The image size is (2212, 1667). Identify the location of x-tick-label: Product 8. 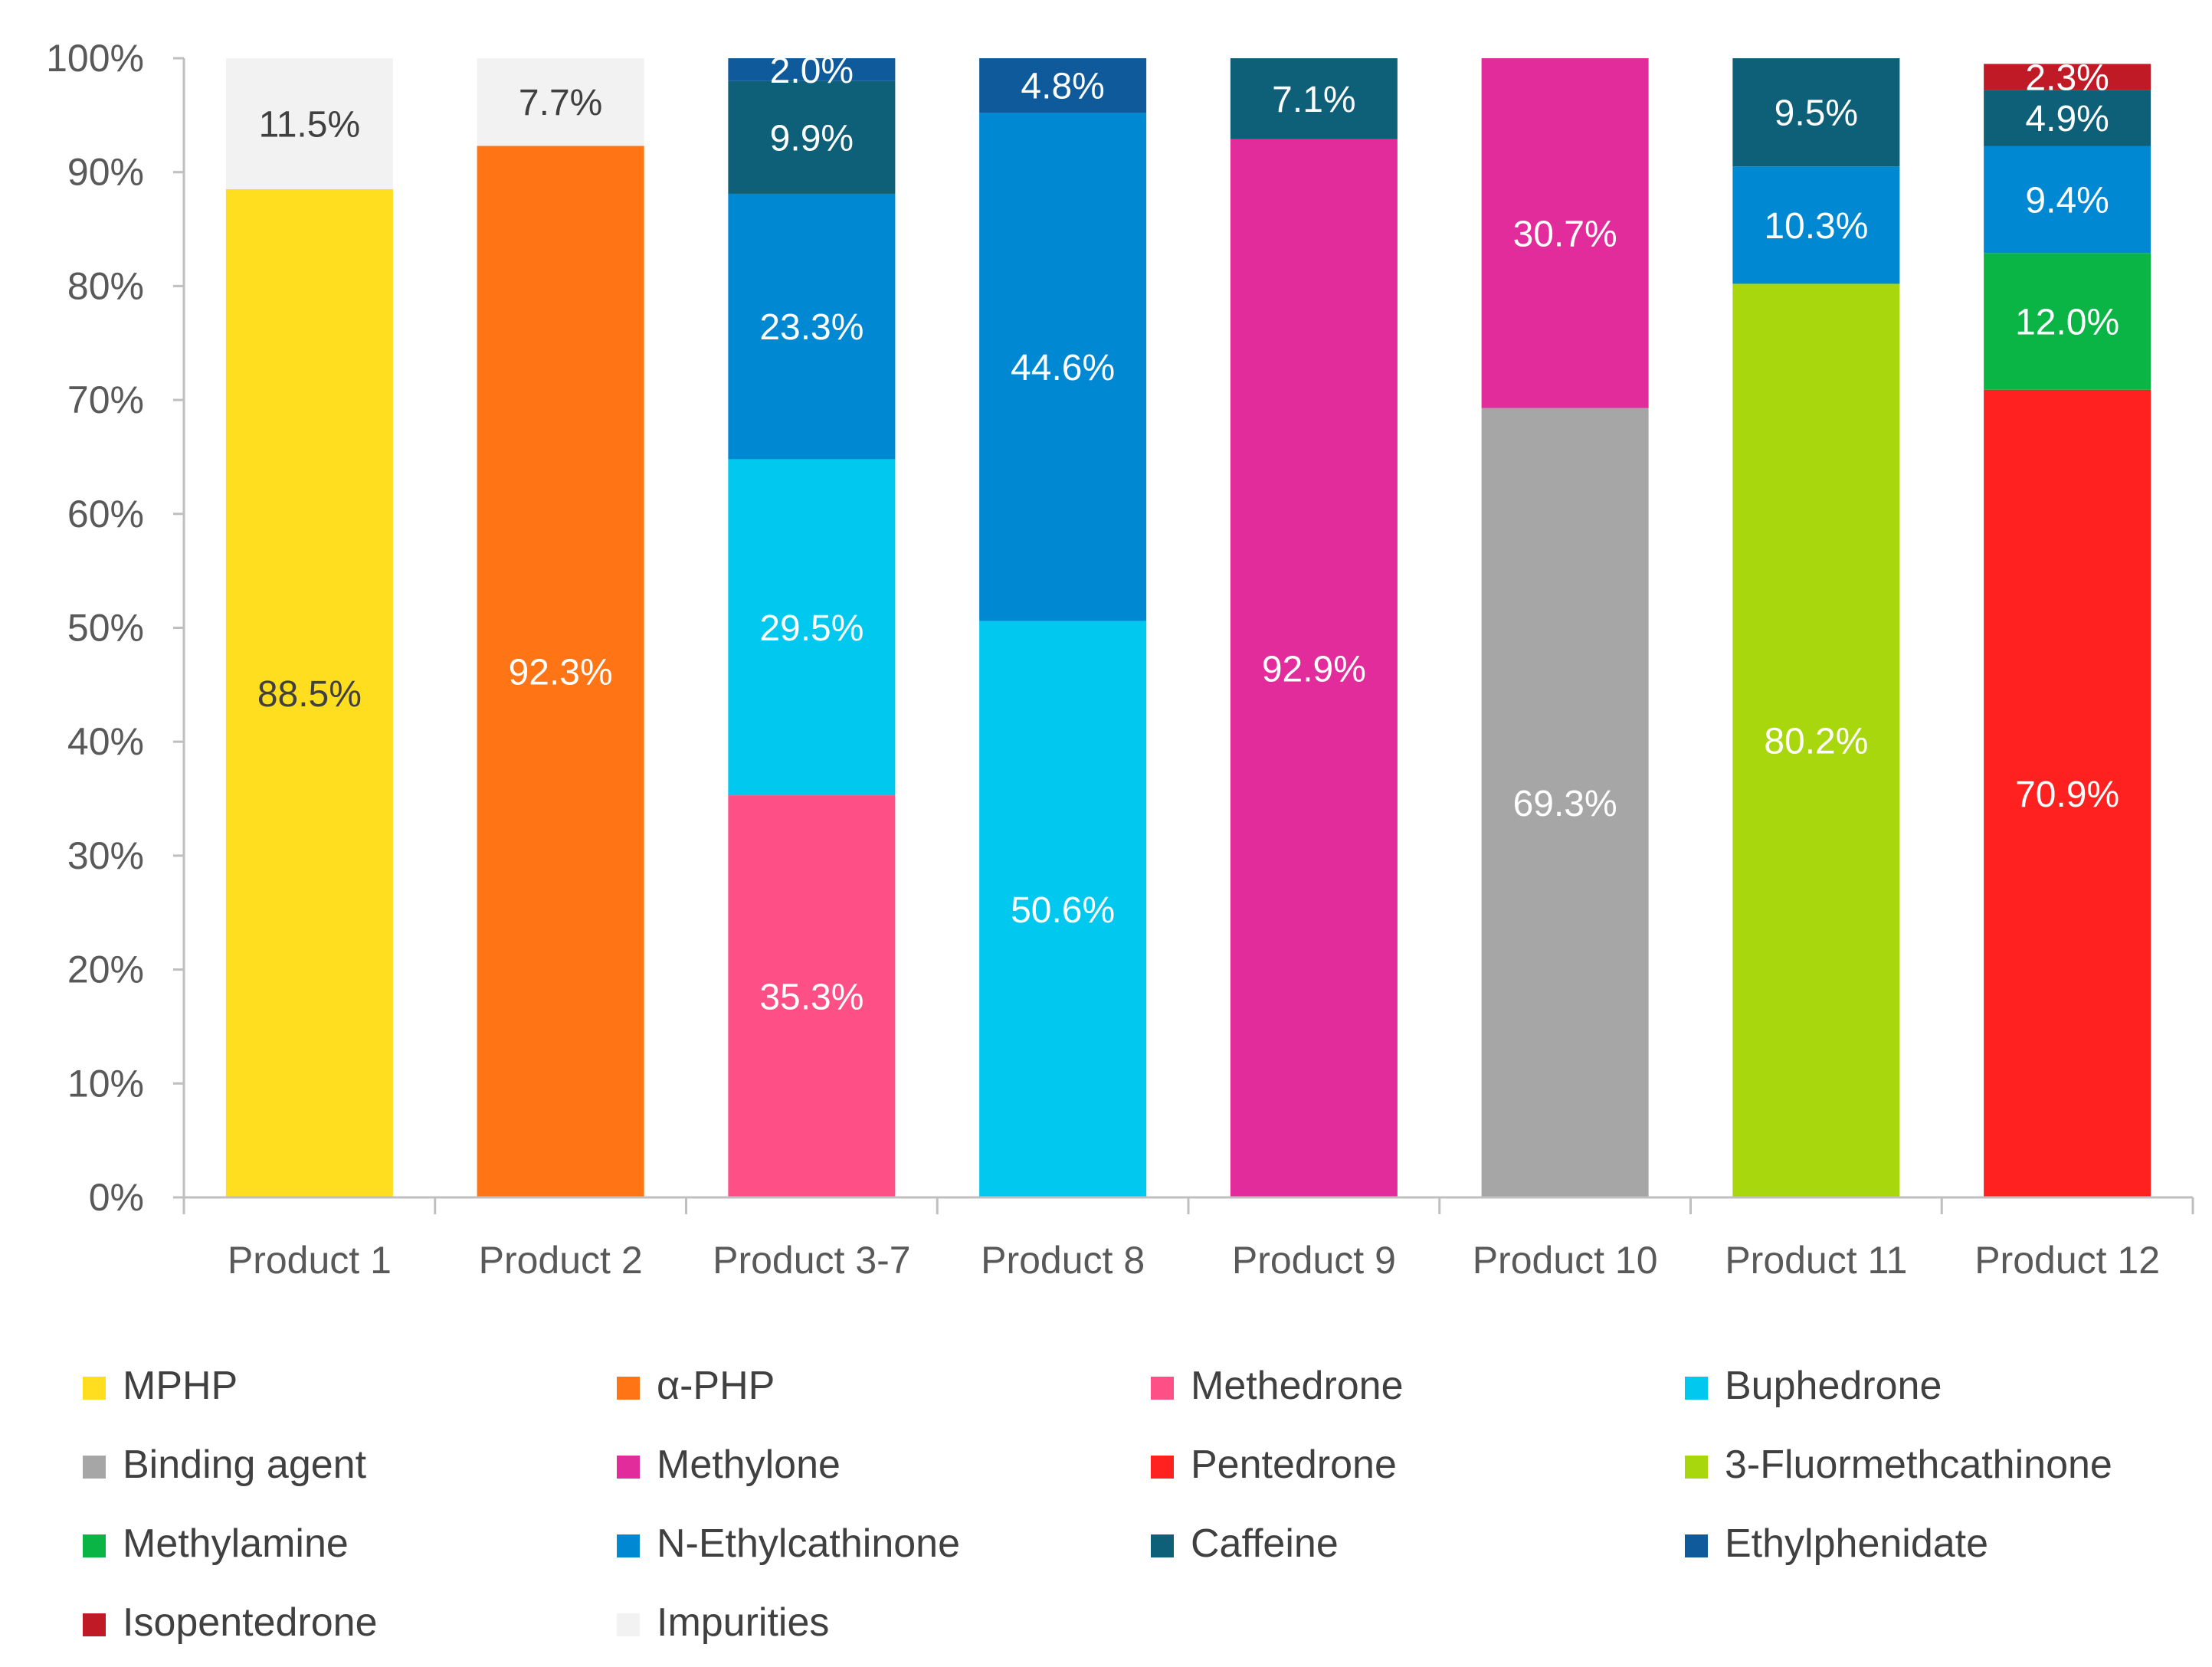
(1063, 1260).